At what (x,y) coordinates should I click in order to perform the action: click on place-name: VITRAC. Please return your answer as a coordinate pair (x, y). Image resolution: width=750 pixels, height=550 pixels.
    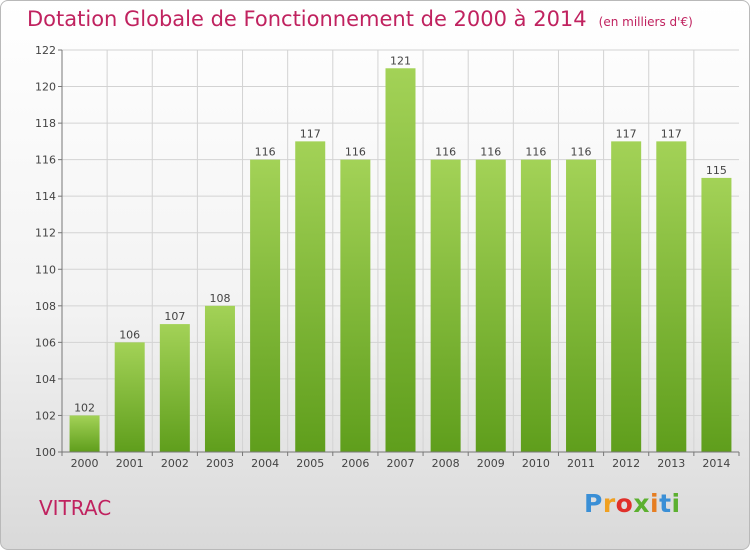
    Looking at the image, I should click on (75, 508).